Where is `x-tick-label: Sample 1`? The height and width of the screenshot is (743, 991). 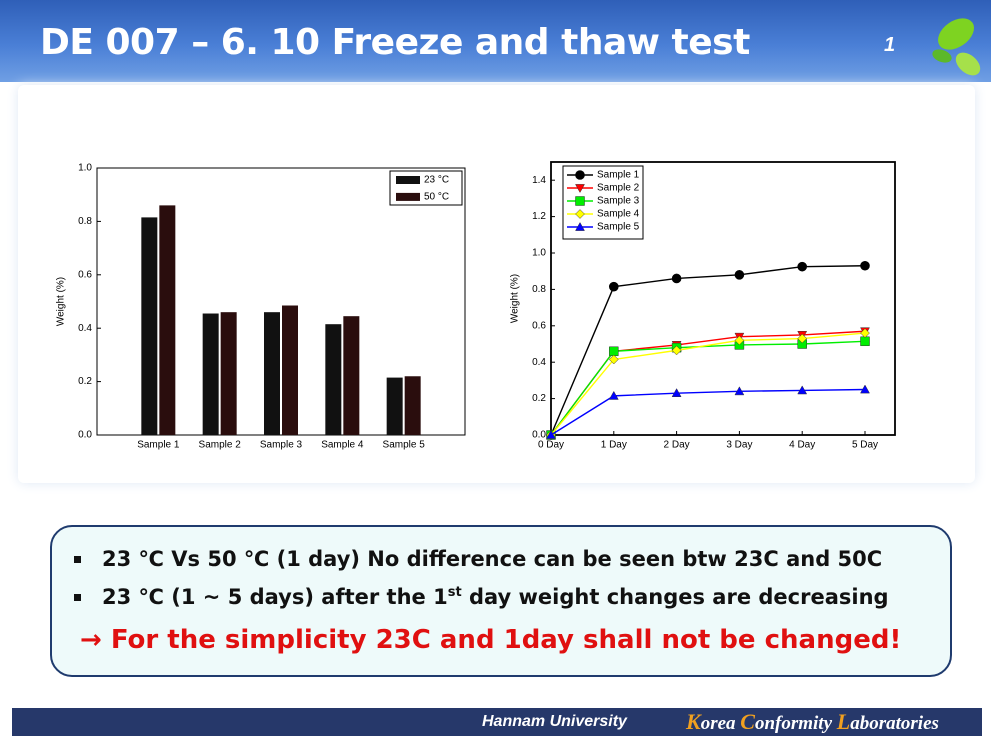 x-tick-label: Sample 1 is located at coordinates (158, 445).